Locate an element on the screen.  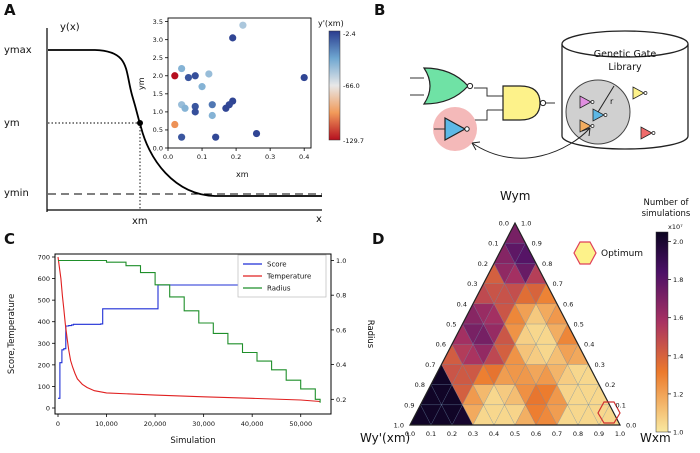
ternary-right-tick-label: 0.7 is located at coordinates (558, 284).